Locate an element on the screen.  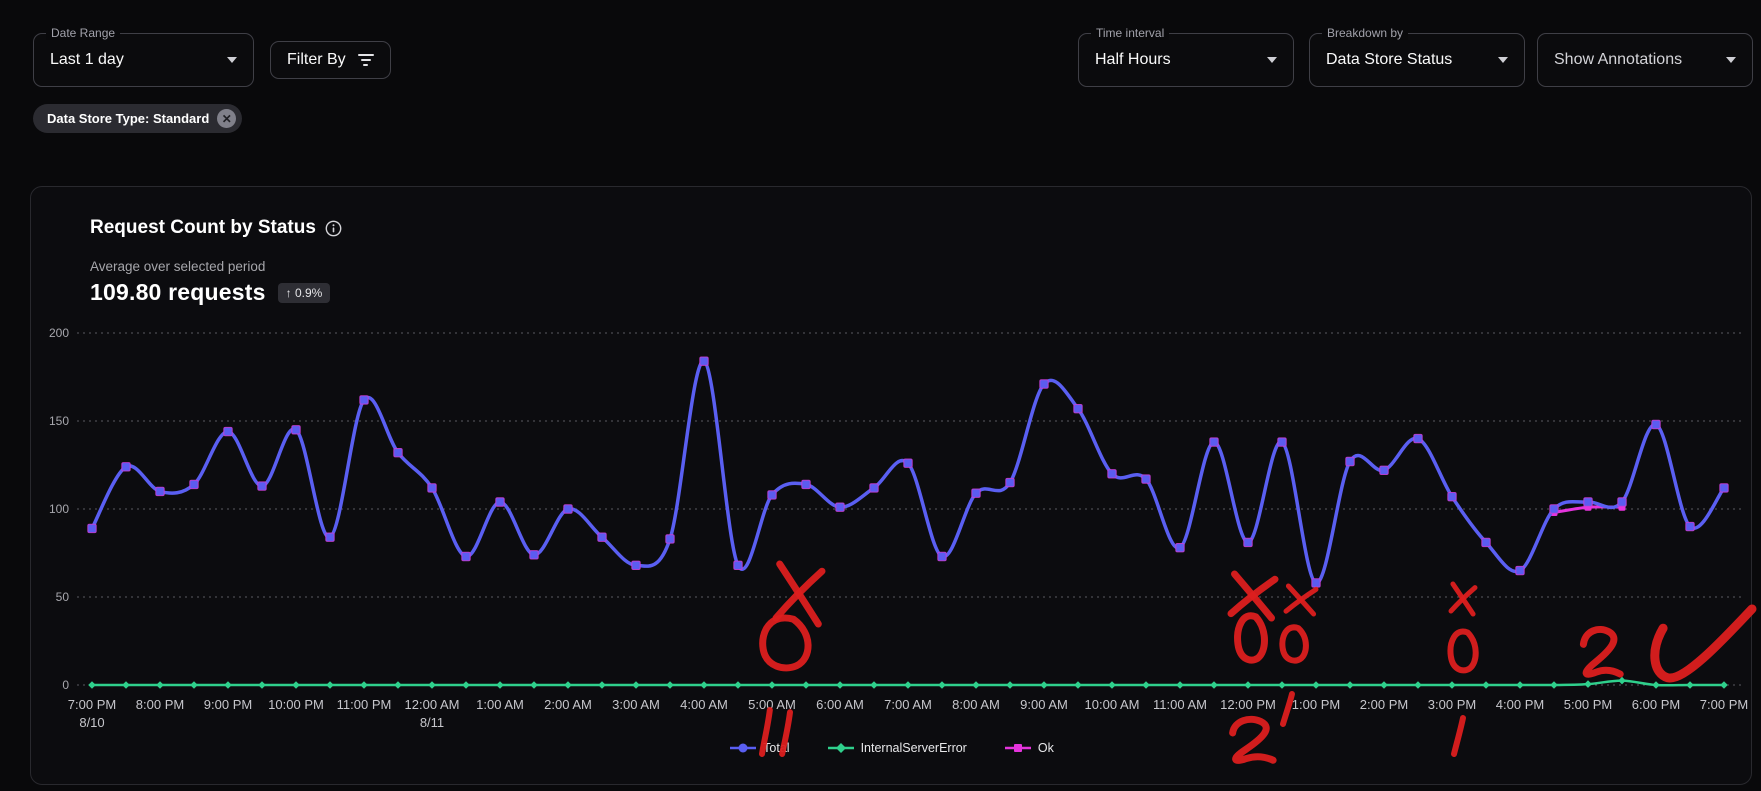
svg-text: 4:00 AM is located at coordinates (704, 704).